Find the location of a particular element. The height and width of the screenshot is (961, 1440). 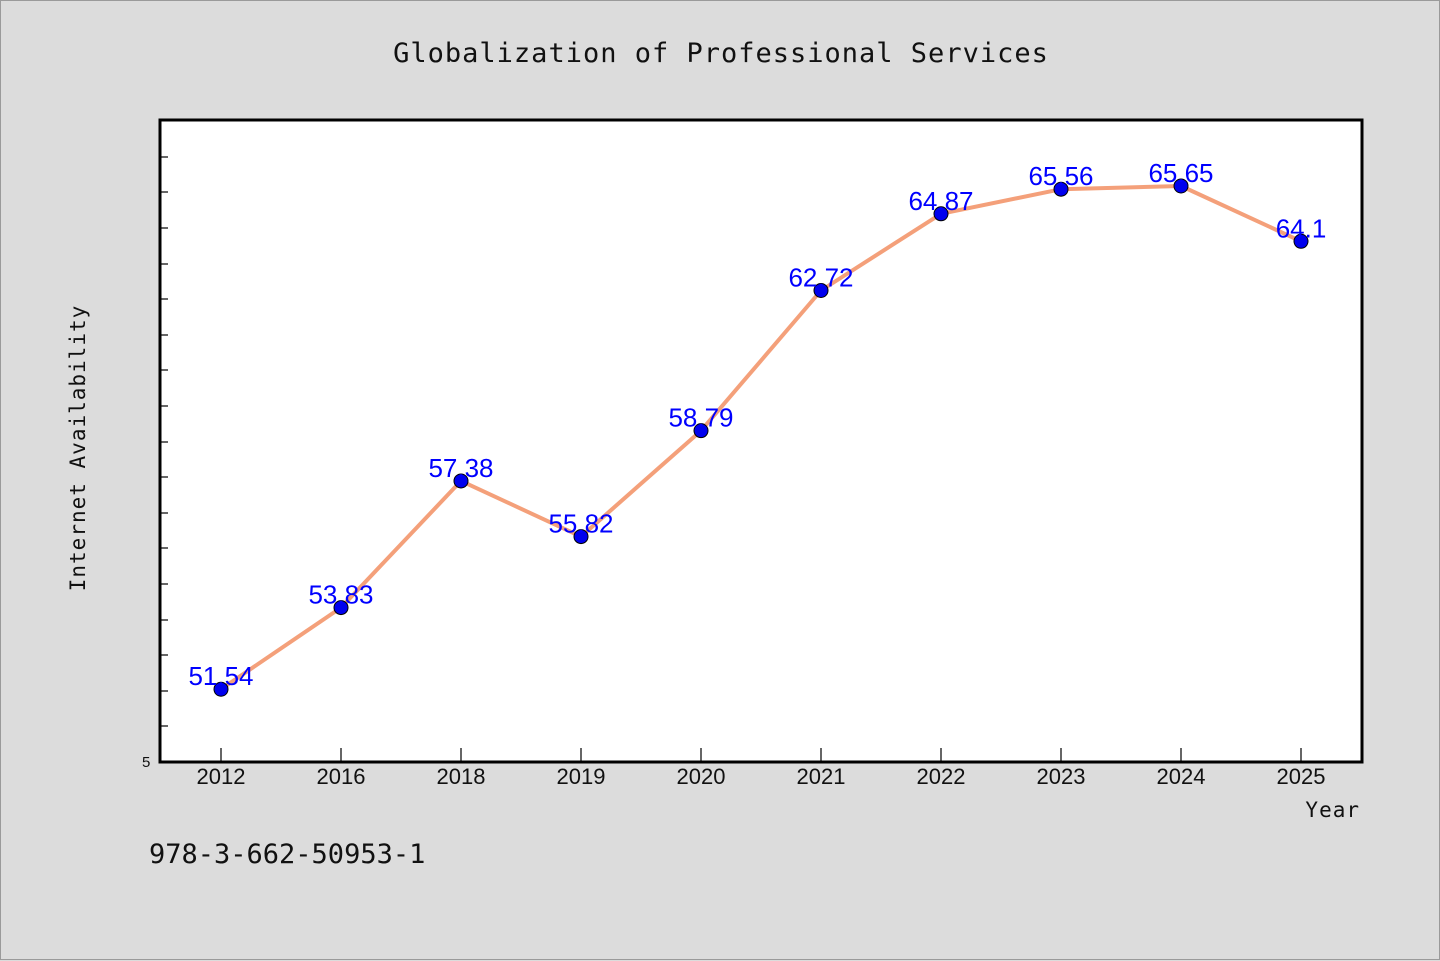

x-tick-label: 2019 is located at coordinates (581, 776).